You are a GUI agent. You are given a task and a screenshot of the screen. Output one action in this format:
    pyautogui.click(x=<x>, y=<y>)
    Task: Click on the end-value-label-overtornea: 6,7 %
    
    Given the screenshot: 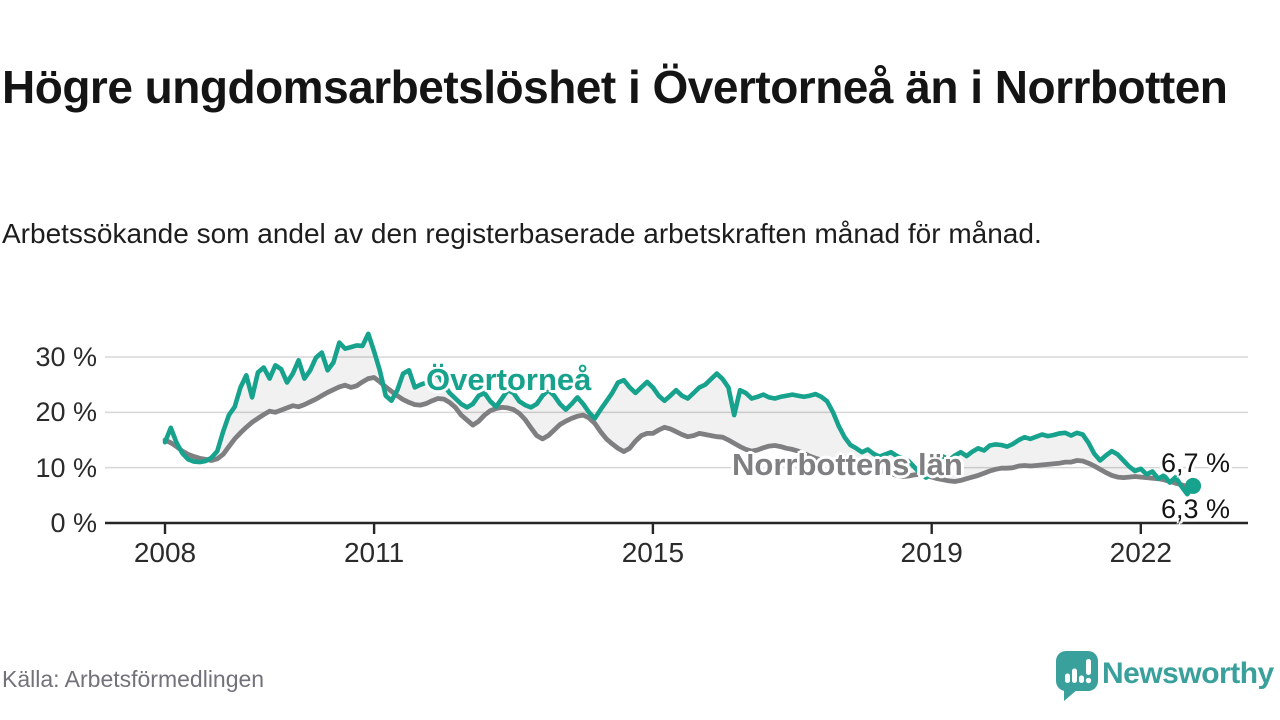 What is the action you would take?
    pyautogui.click(x=1196, y=463)
    